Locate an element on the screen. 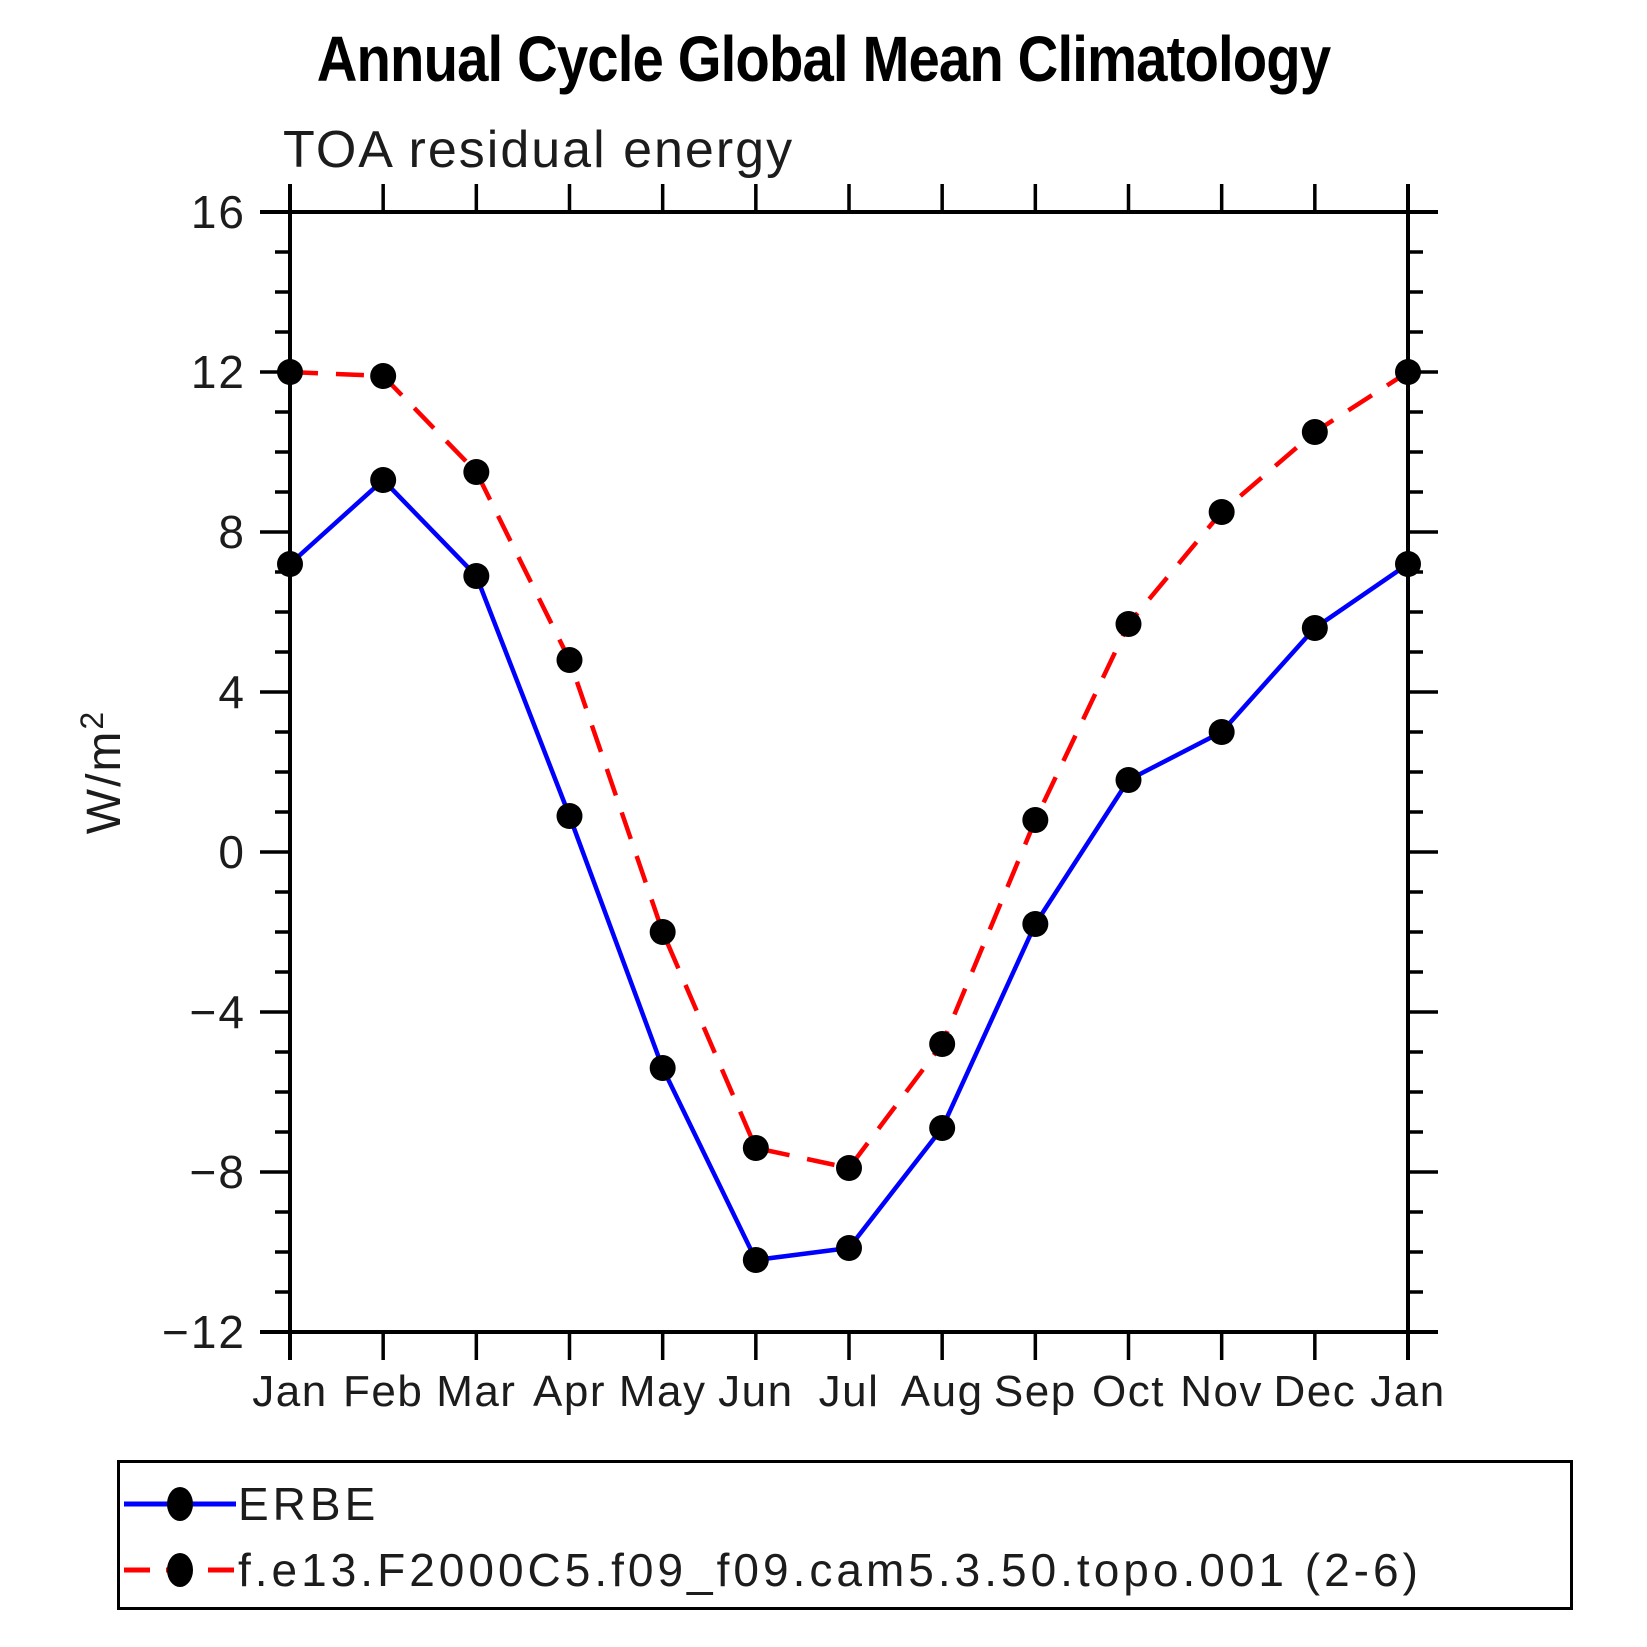 Image resolution: width=1647 pixels, height=1647 pixels. y-axis-title-base: W/m is located at coordinates (104, 782).